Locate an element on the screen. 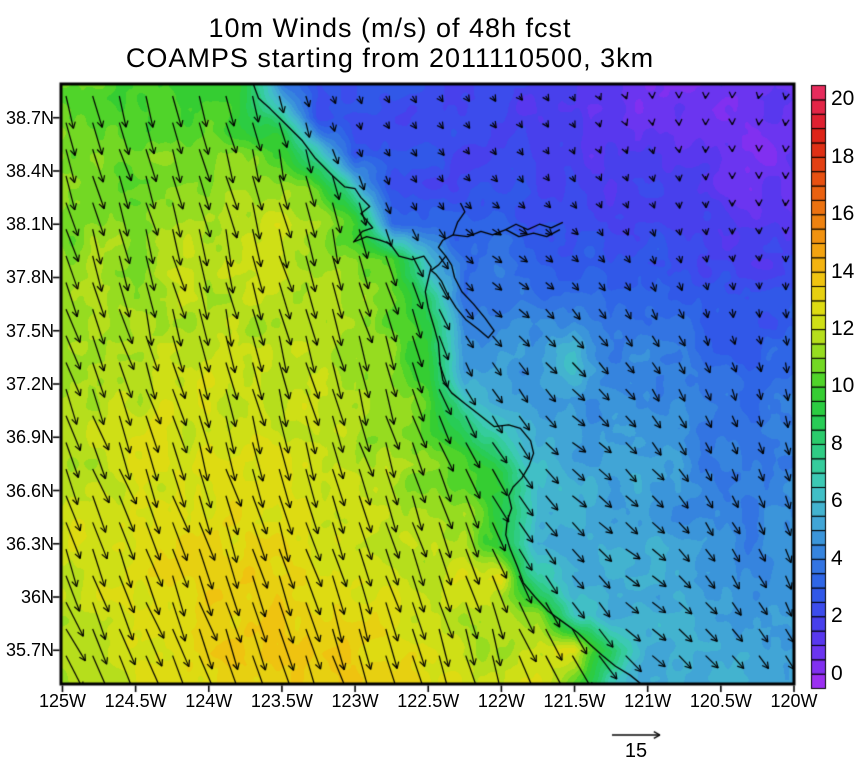  lon-tick-label: 125W is located at coordinates (62, 701).